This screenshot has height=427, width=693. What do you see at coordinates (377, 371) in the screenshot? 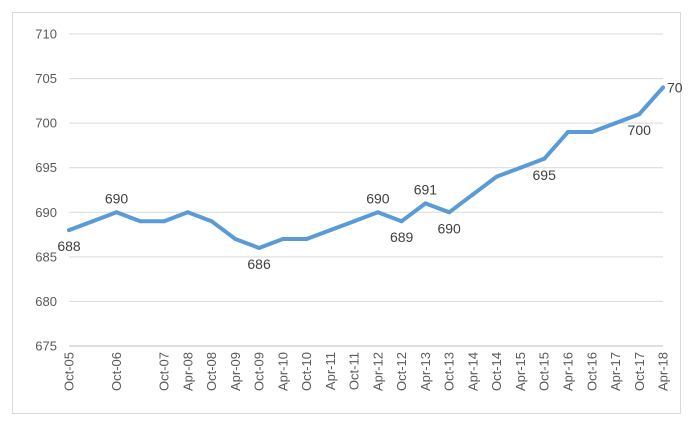
I see `x-tick-label: Apr-12` at bounding box center [377, 371].